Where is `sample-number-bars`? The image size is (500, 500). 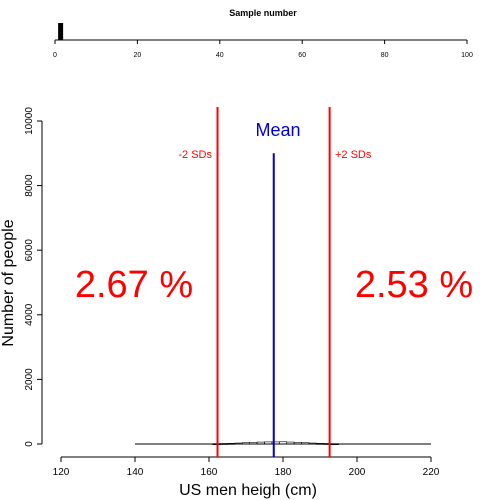
sample-number-bars is located at coordinates (61, 31).